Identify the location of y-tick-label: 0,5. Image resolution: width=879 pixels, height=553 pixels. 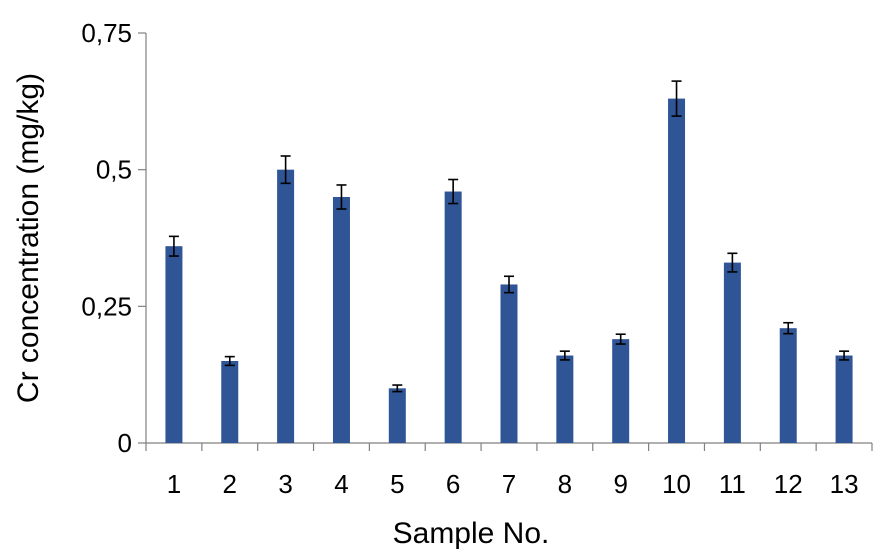
(114, 170).